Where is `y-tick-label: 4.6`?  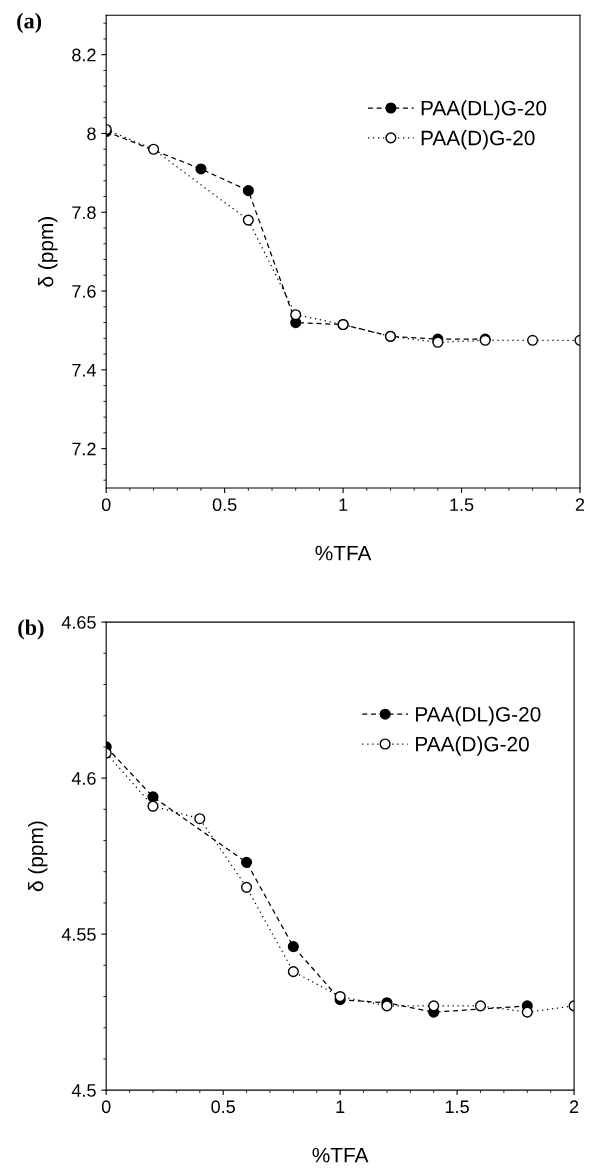
y-tick-label: 4.6 is located at coordinates (83, 778).